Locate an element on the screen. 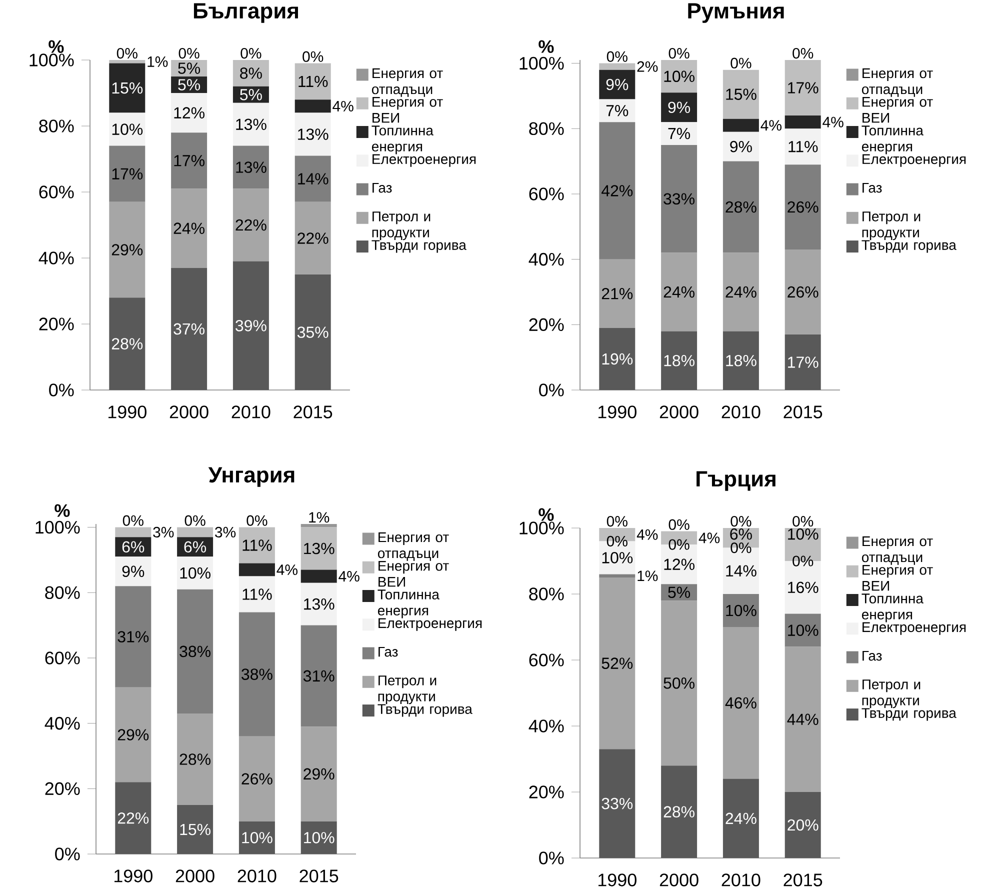 The height and width of the screenshot is (896, 989). data-label: 22% is located at coordinates (133, 818).